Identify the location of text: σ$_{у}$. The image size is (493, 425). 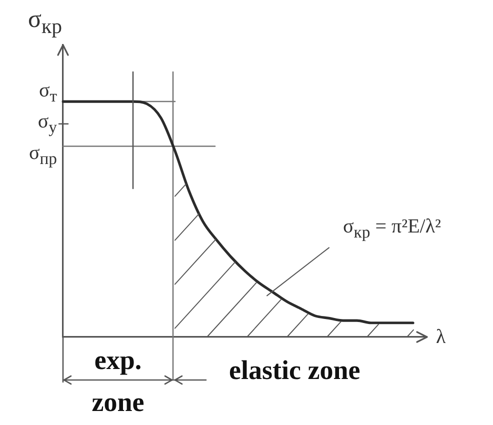
(47, 123).